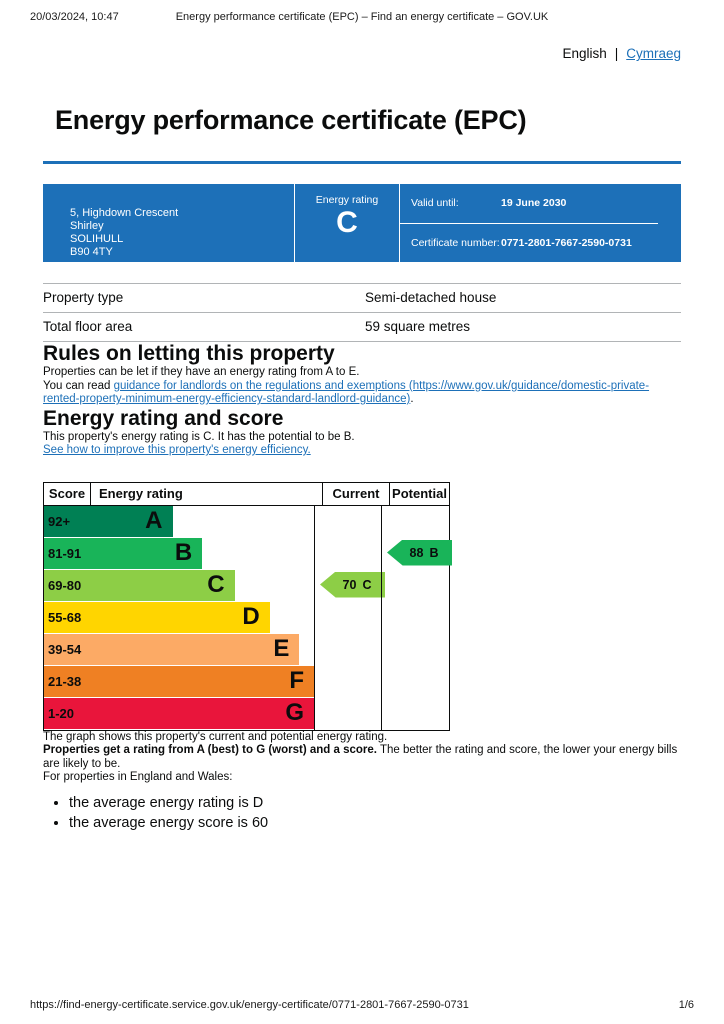 The width and height of the screenshot is (724, 1024). What do you see at coordinates (419, 493) in the screenshot?
I see `chart-header-potential: Potential` at bounding box center [419, 493].